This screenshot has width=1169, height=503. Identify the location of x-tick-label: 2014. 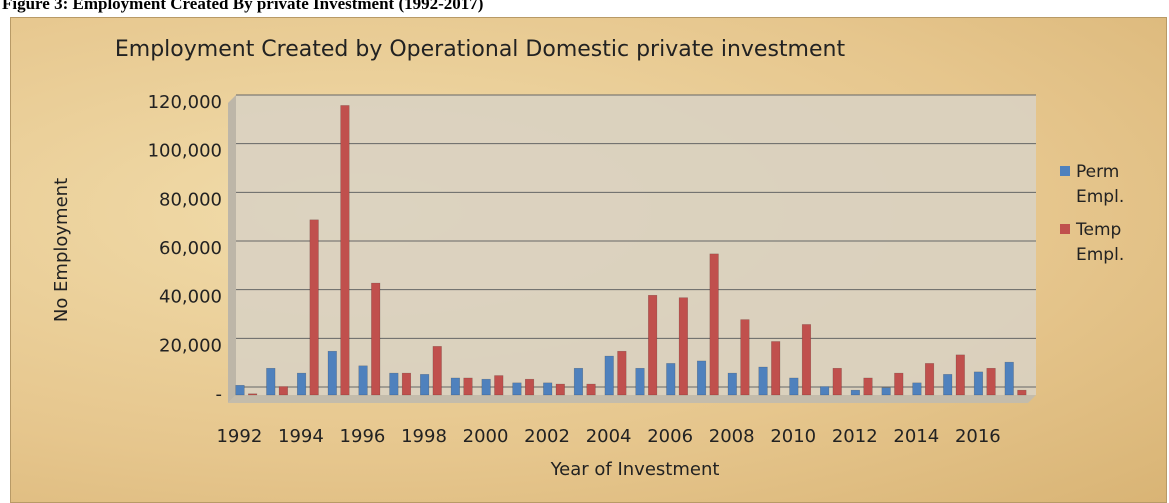
(916, 436).